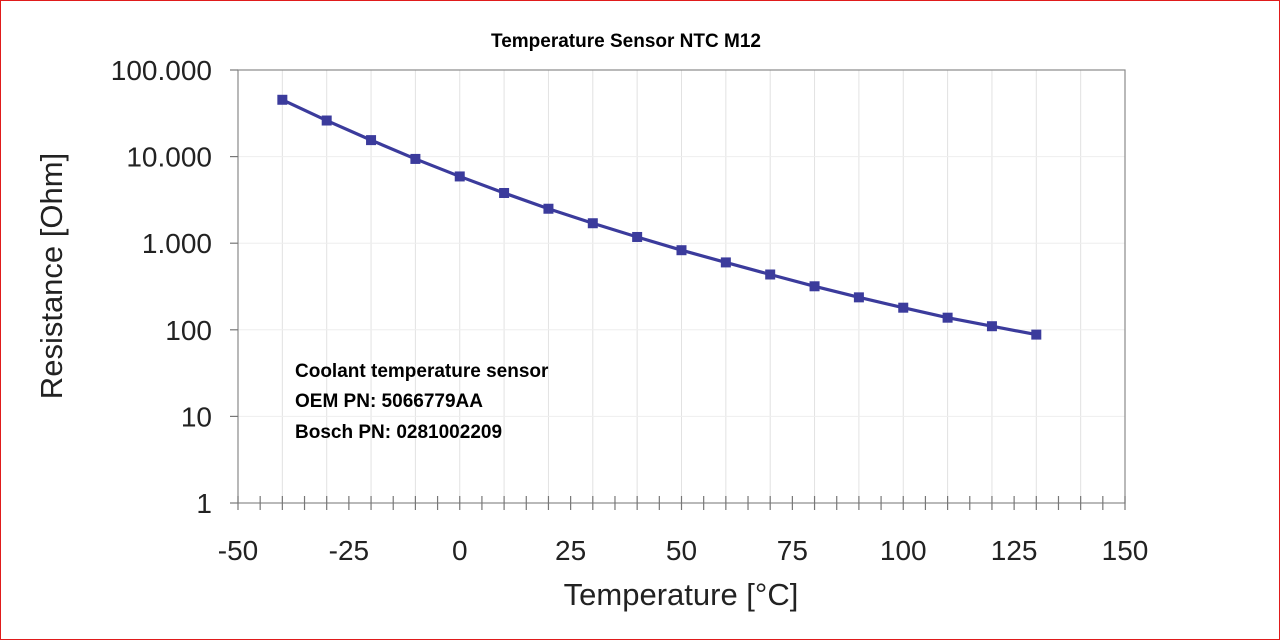 The image size is (1280, 640). I want to click on annotation-line-3: Bosch PN: 0281002209, so click(398, 432).